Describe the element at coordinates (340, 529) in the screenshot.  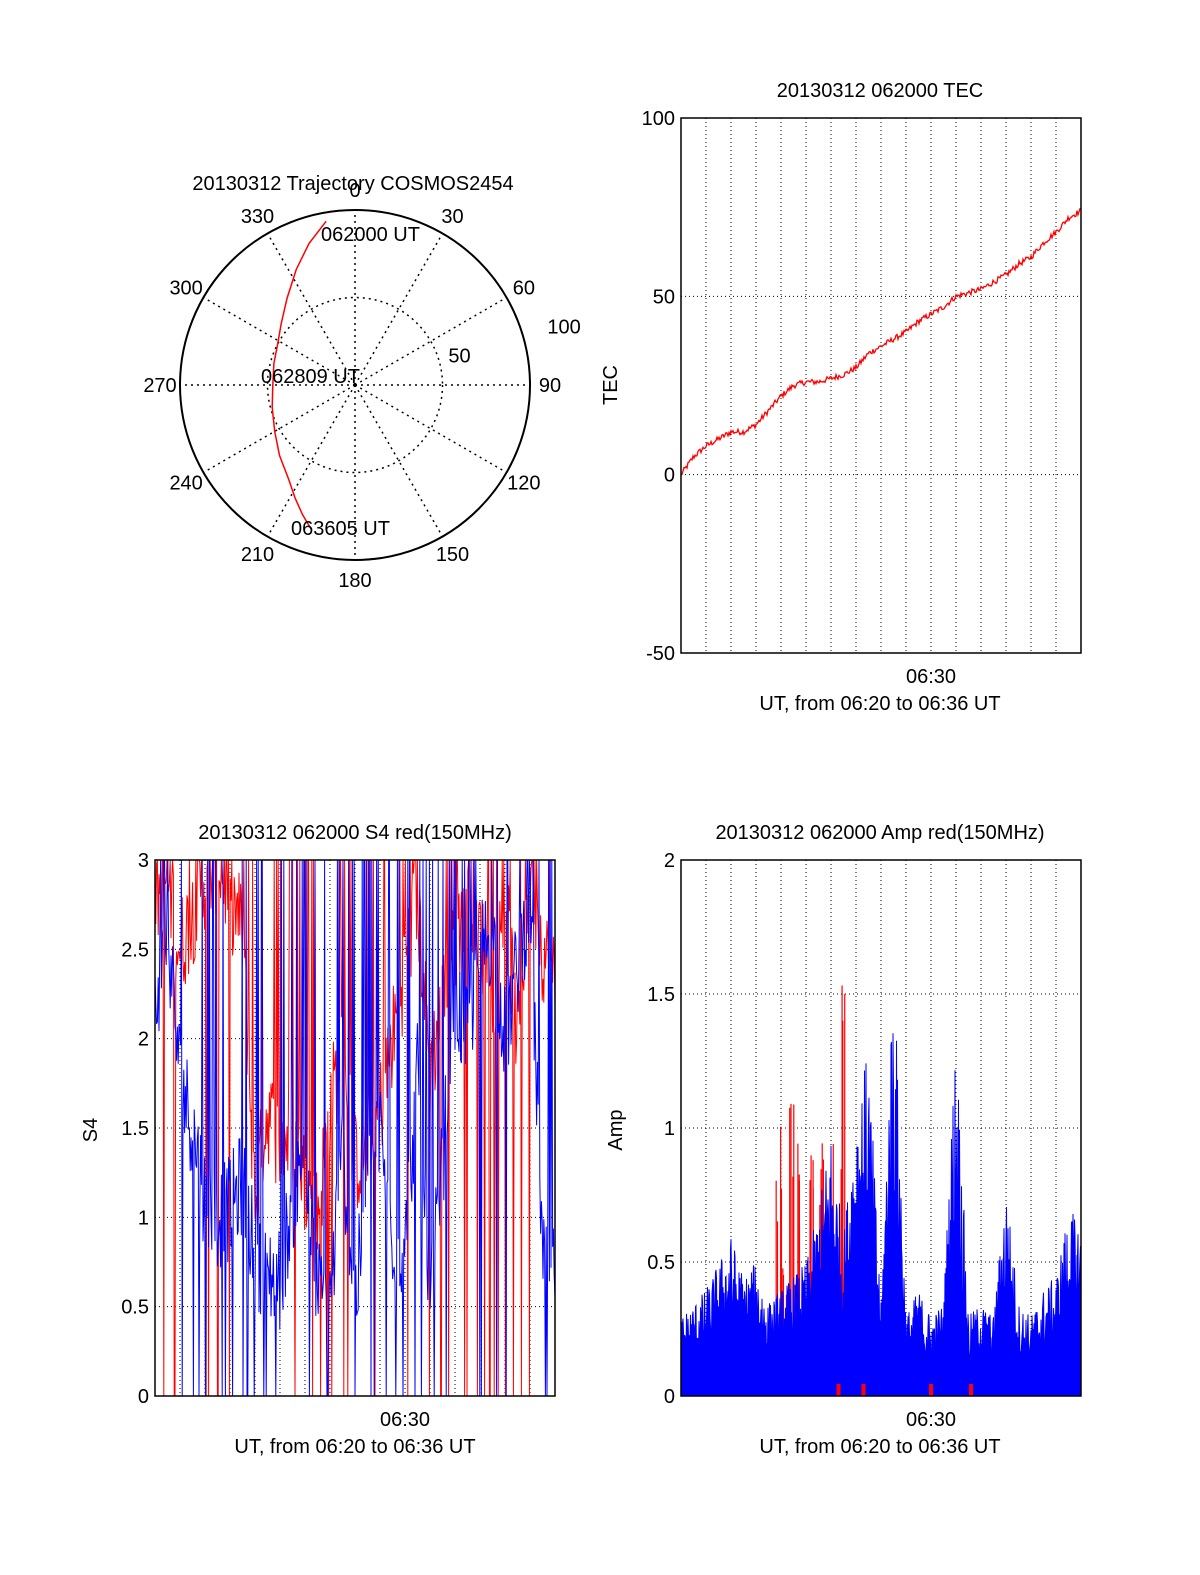
I see `trajectory-end-label: 063605 UT` at that location.